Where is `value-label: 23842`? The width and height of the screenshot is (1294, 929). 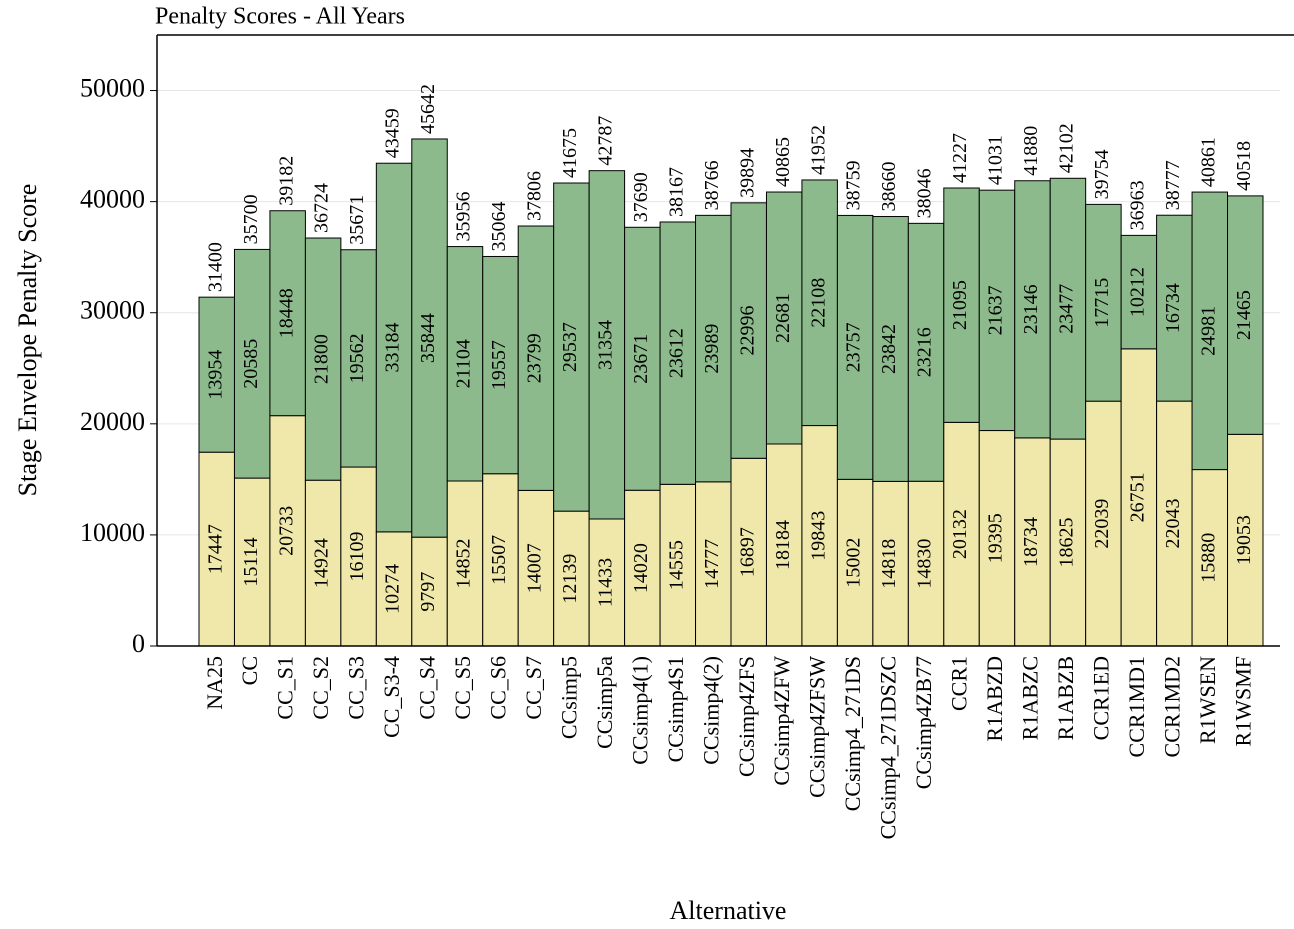 value-label: 23842 is located at coordinates (889, 349).